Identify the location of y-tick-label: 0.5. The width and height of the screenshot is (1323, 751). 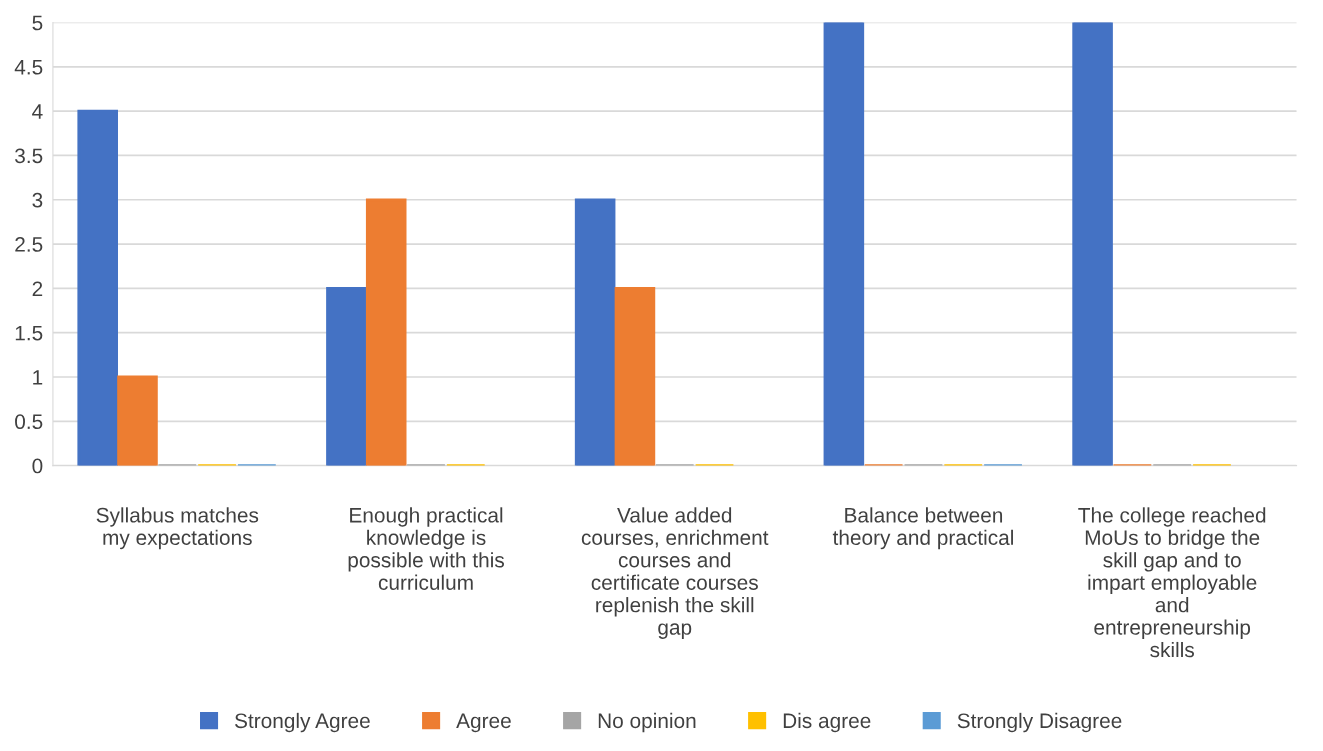
(29, 422).